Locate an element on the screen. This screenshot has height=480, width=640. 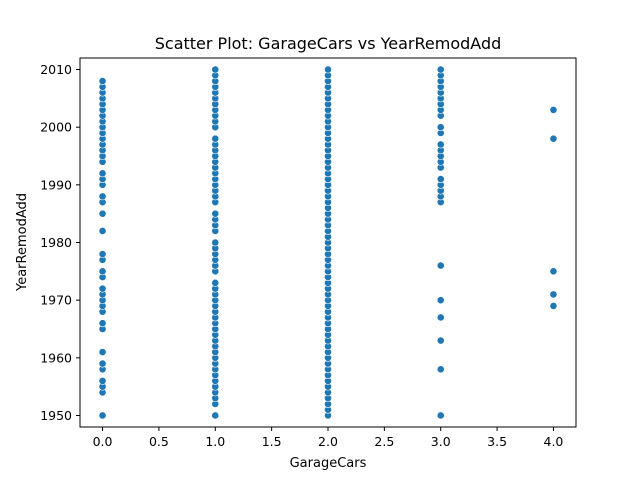
y-tick-label: 1970 is located at coordinates (56, 300).